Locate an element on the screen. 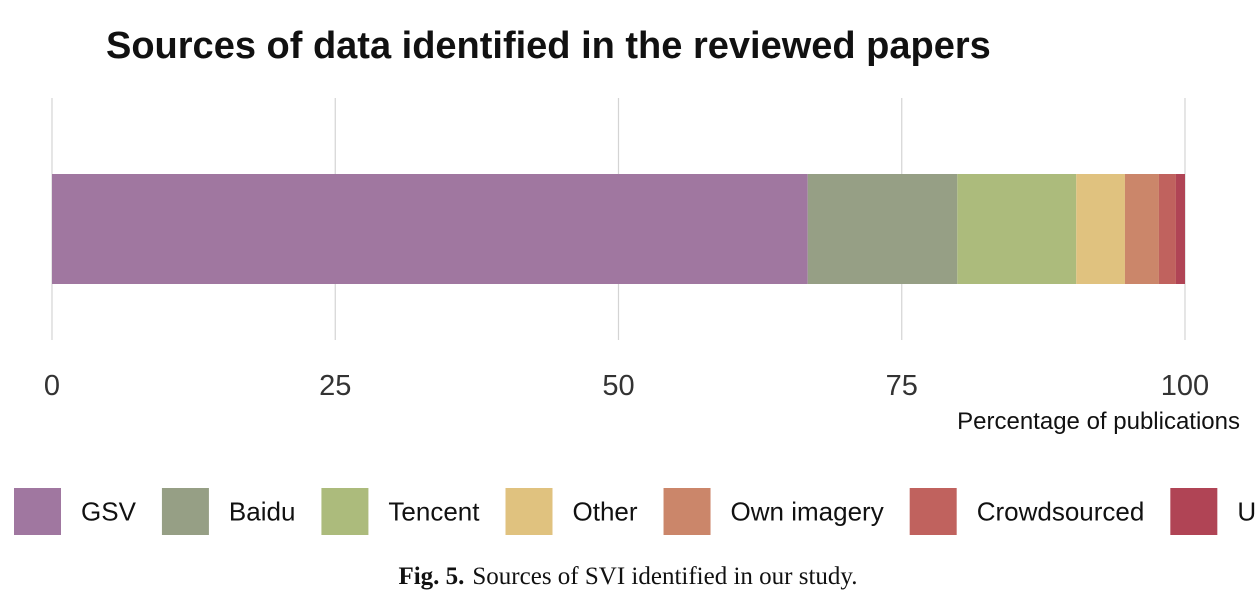  bar-segment-baidu is located at coordinates (882, 229).